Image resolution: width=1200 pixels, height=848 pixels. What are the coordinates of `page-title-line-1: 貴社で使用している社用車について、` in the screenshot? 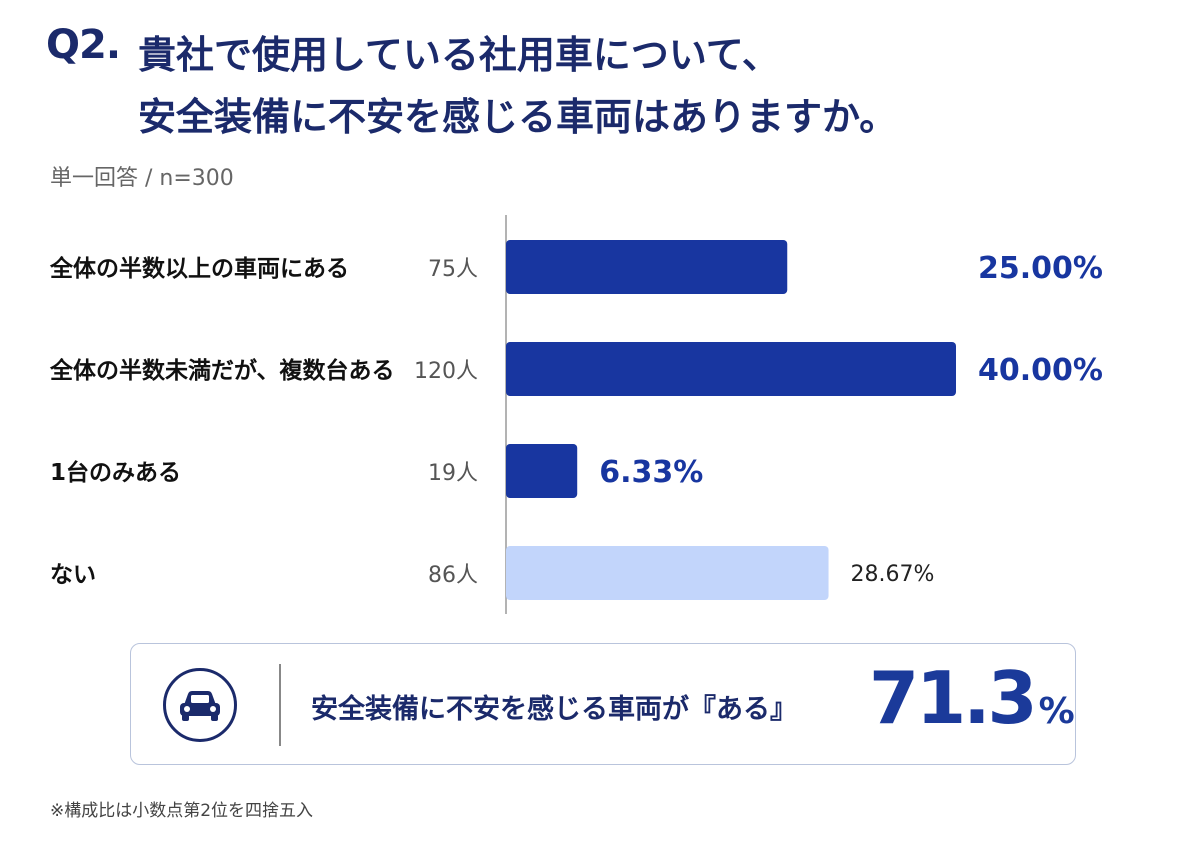 It's located at (459, 51).